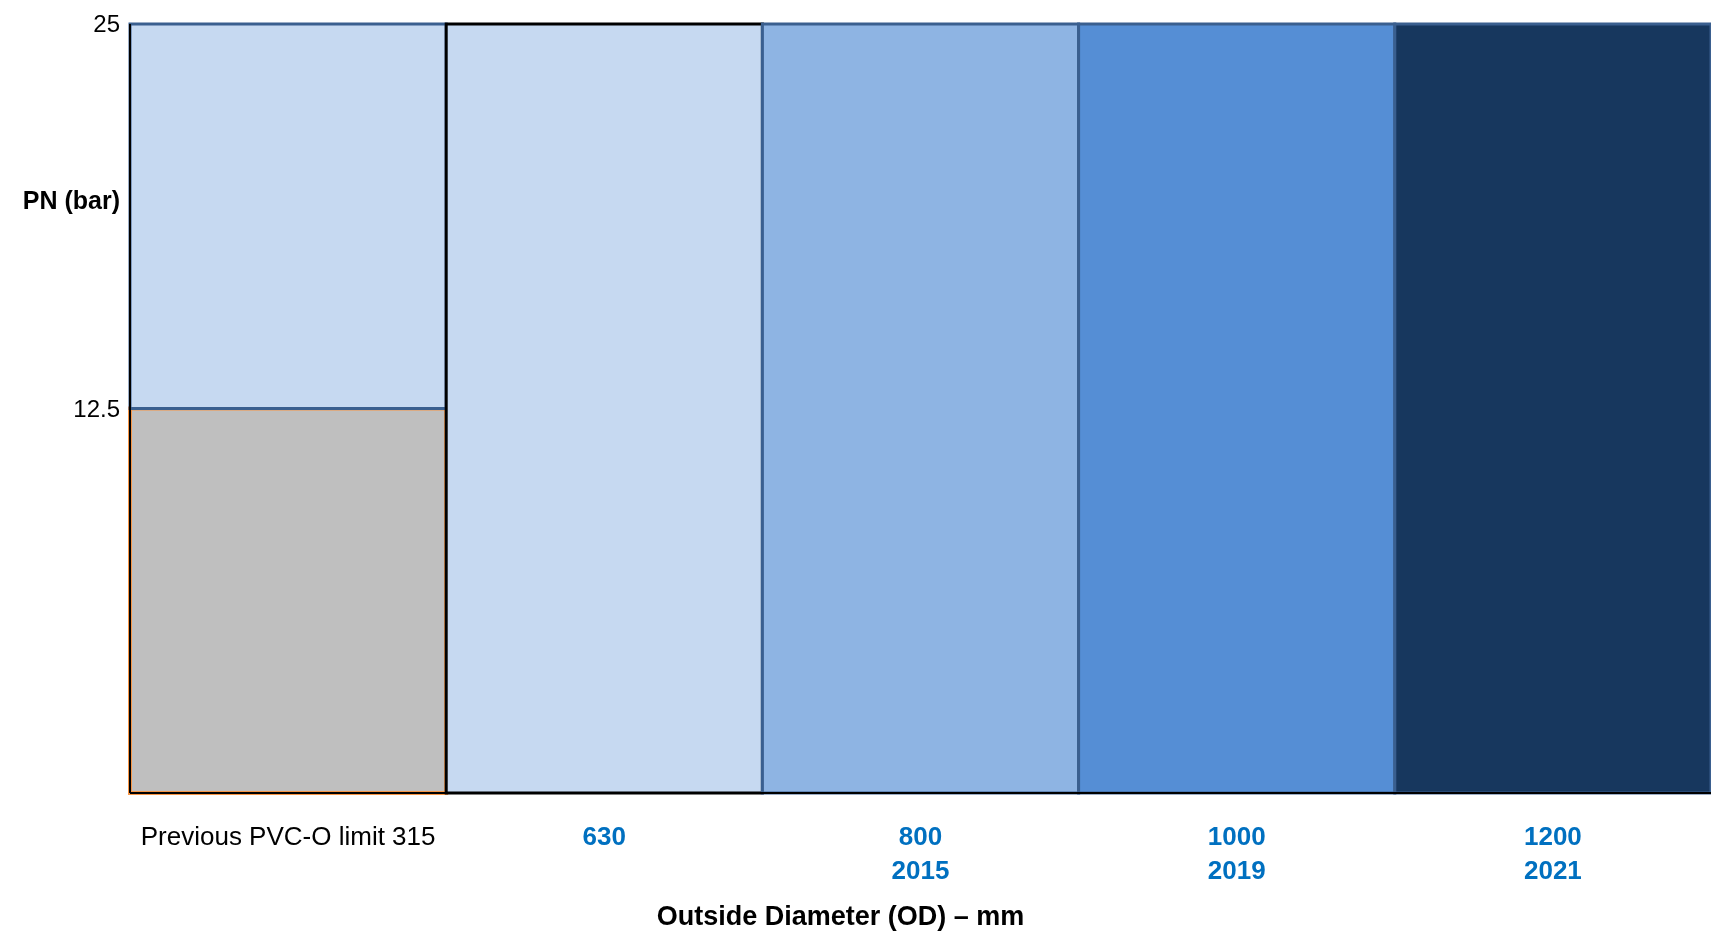 The width and height of the screenshot is (1711, 933). What do you see at coordinates (288, 836) in the screenshot?
I see `x-tick-label: Previous PVC-O limit 315` at bounding box center [288, 836].